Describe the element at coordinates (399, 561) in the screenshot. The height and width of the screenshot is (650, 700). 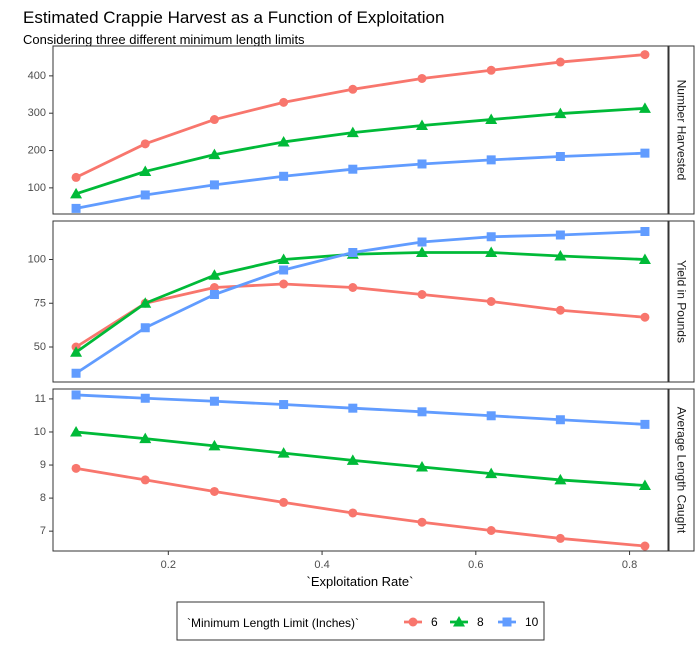
I see `x-axis: 0.2 0.4 0.6 0.8` at that location.